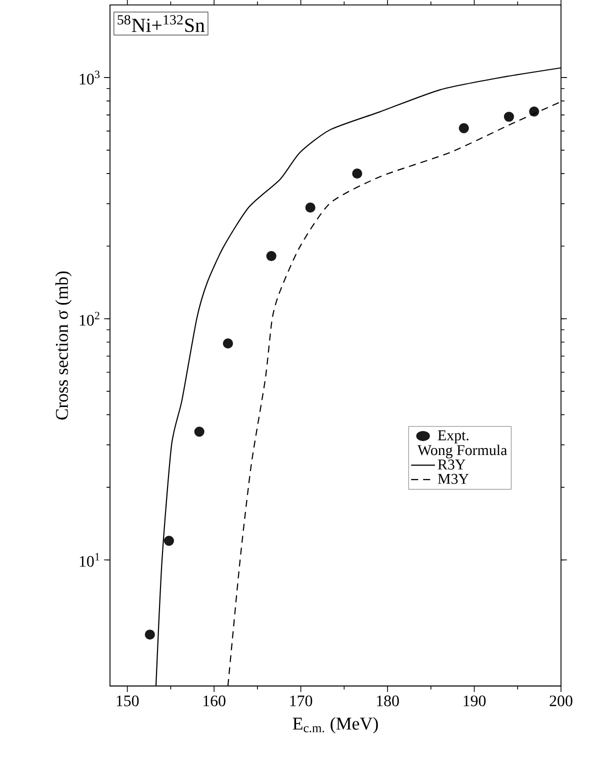 Image resolution: width=599 pixels, height=780 pixels. What do you see at coordinates (127, 701) in the screenshot?
I see `x-tick-label: 150` at bounding box center [127, 701].